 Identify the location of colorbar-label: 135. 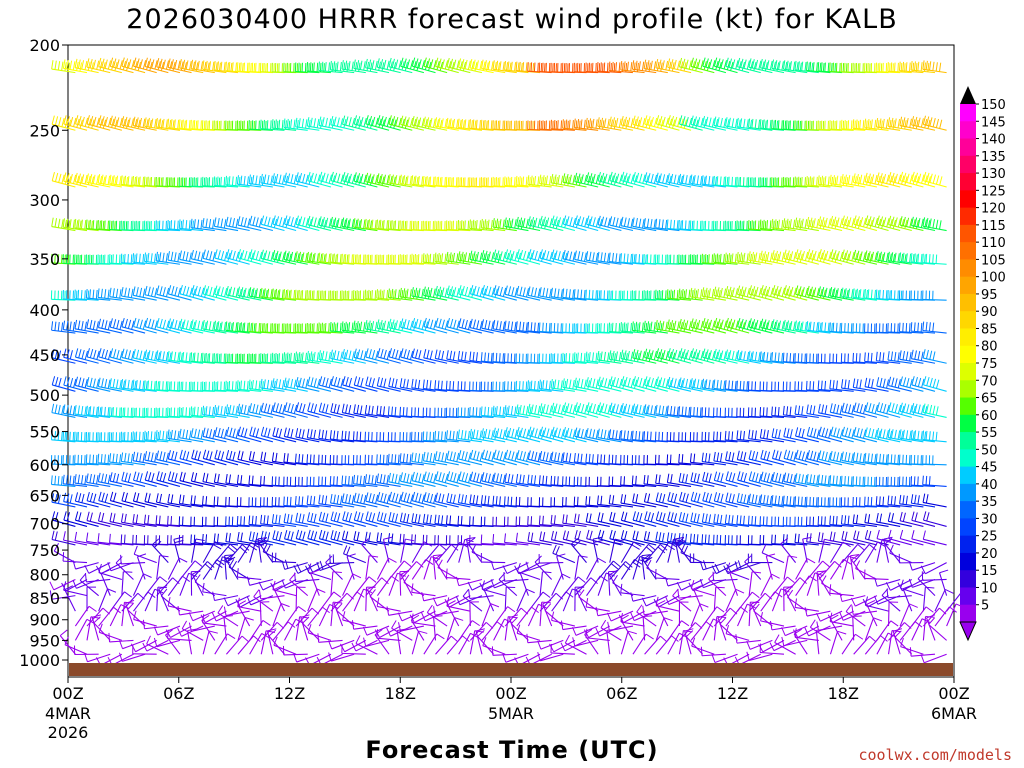
(993, 157).